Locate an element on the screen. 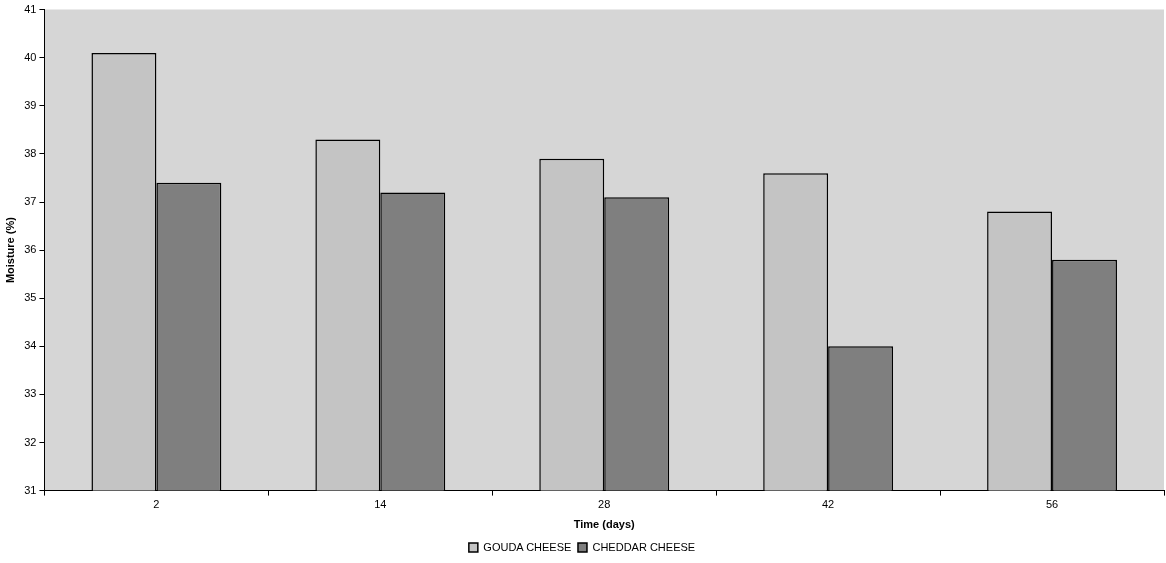 This screenshot has height=563, width=1166. y-tick-label: 35 is located at coordinates (30, 297).